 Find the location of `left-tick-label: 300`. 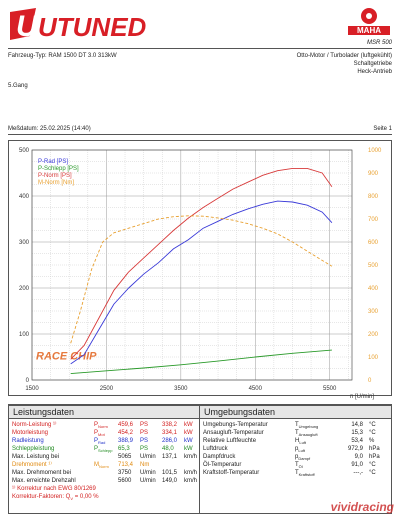

left-tick-label: 300 is located at coordinates (24, 243).